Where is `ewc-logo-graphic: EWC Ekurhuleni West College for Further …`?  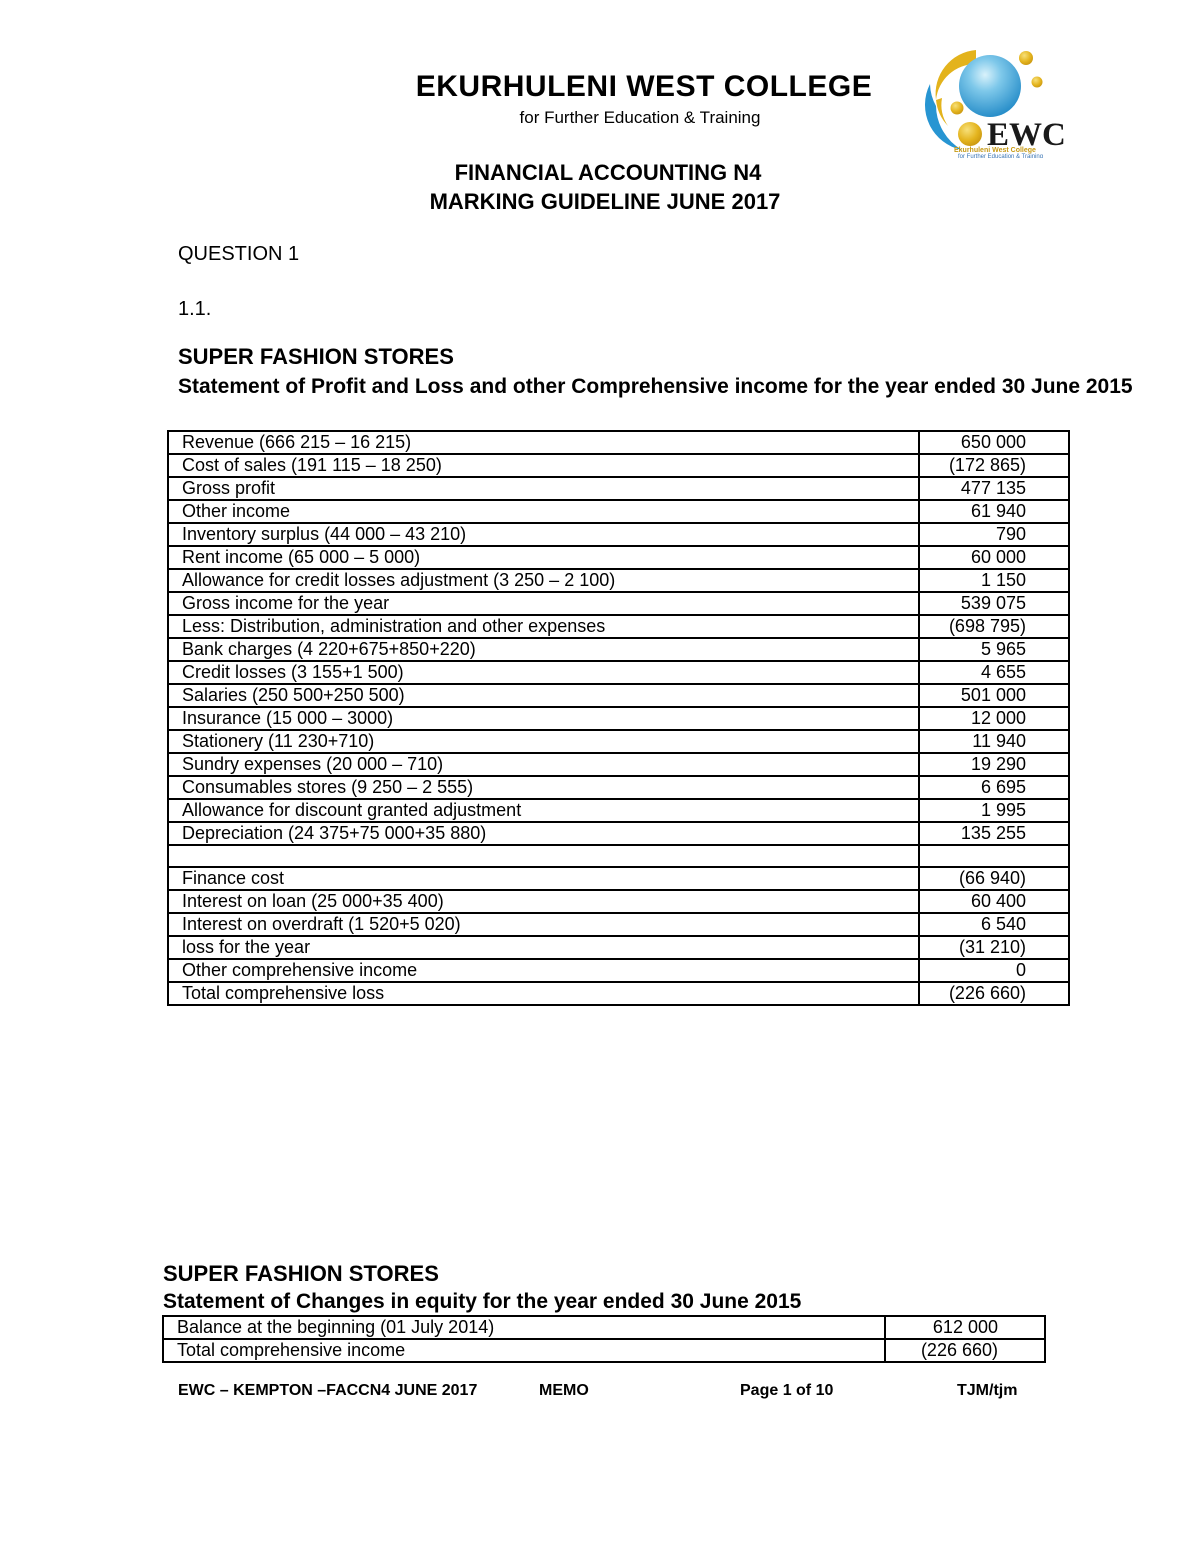
ewc-logo-graphic: EWC Ekurhuleni West College for Further … is located at coordinates (995, 105).